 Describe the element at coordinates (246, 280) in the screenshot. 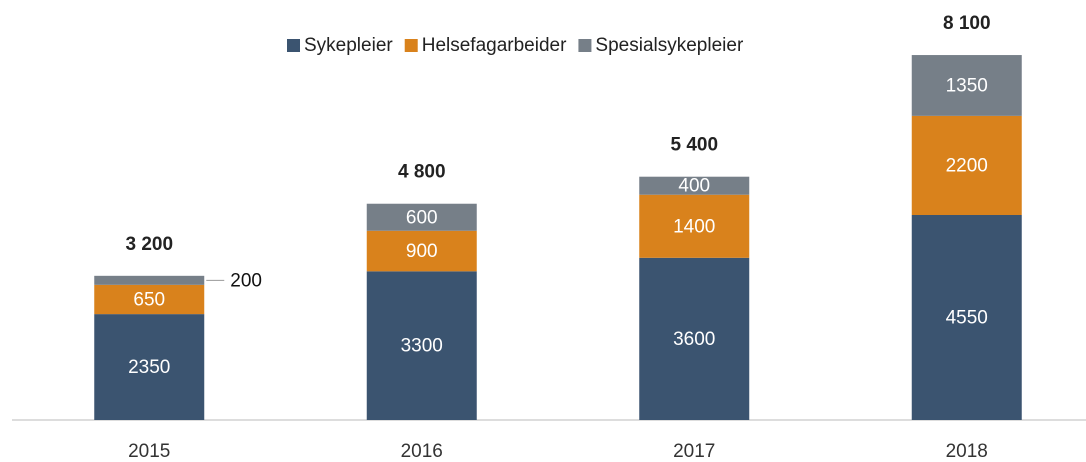

I see `value-label: 200` at that location.